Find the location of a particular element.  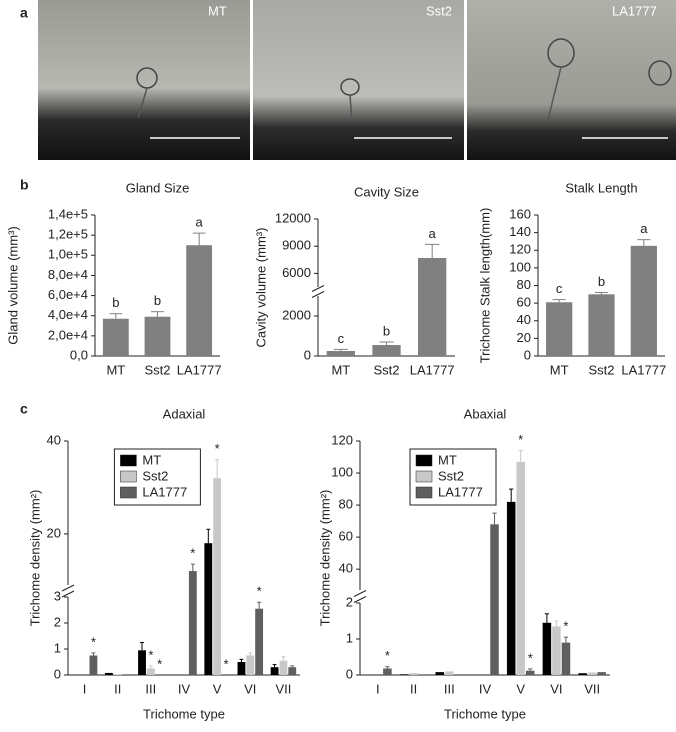

x-tick-label: IV is located at coordinates (485, 688).